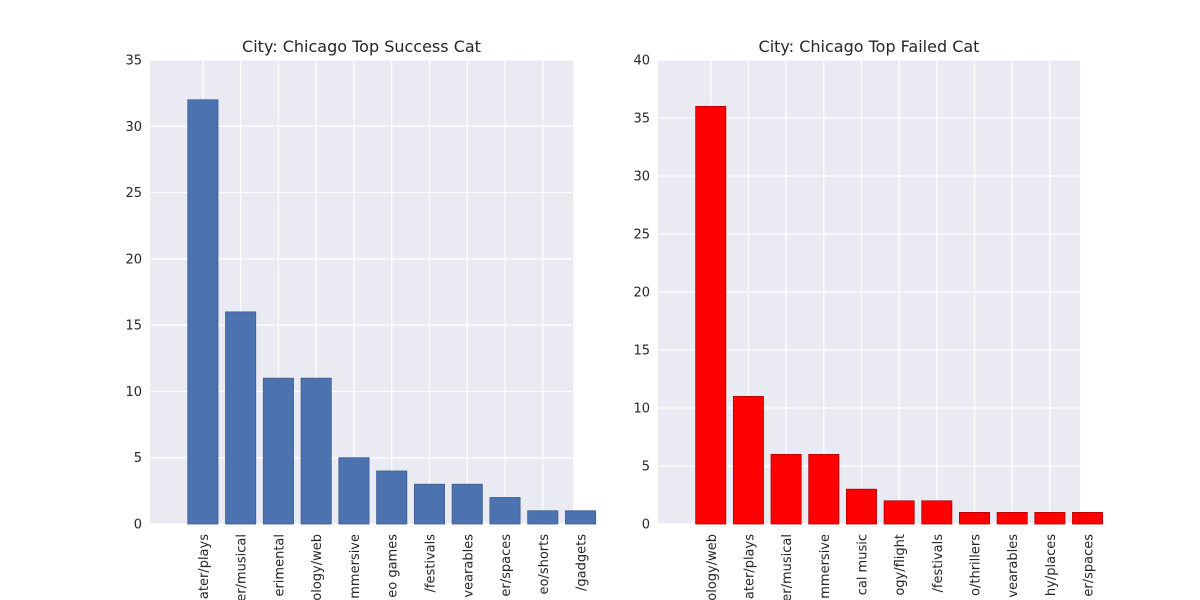 The image size is (1200, 600). What do you see at coordinates (899, 512) in the screenshot?
I see `bar-technology-flight` at bounding box center [899, 512].